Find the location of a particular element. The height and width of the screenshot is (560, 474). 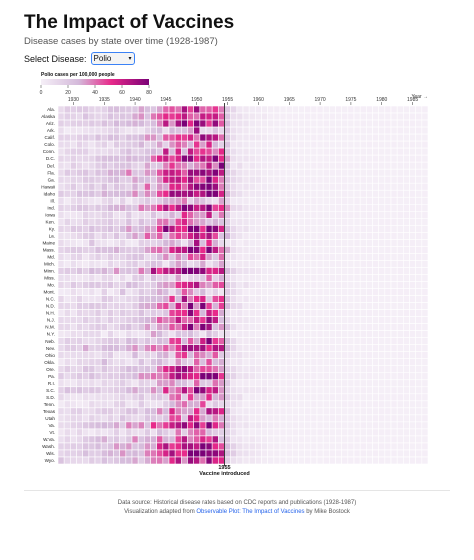

y-tick-label: Ore. is located at coordinates (50, 369).